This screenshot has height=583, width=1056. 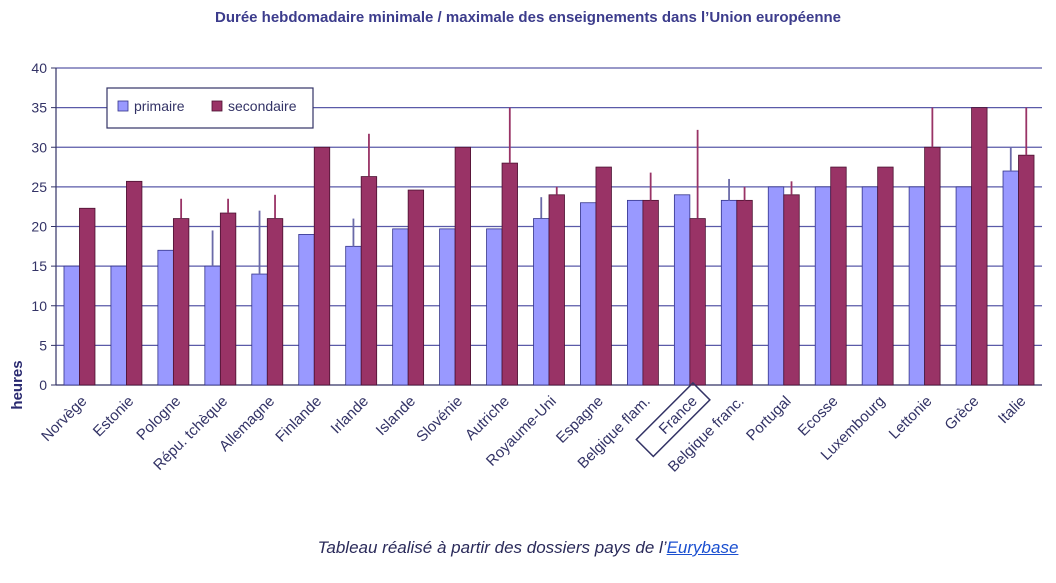 What do you see at coordinates (1012, 410) in the screenshot?
I see `category-label: Italie` at bounding box center [1012, 410].